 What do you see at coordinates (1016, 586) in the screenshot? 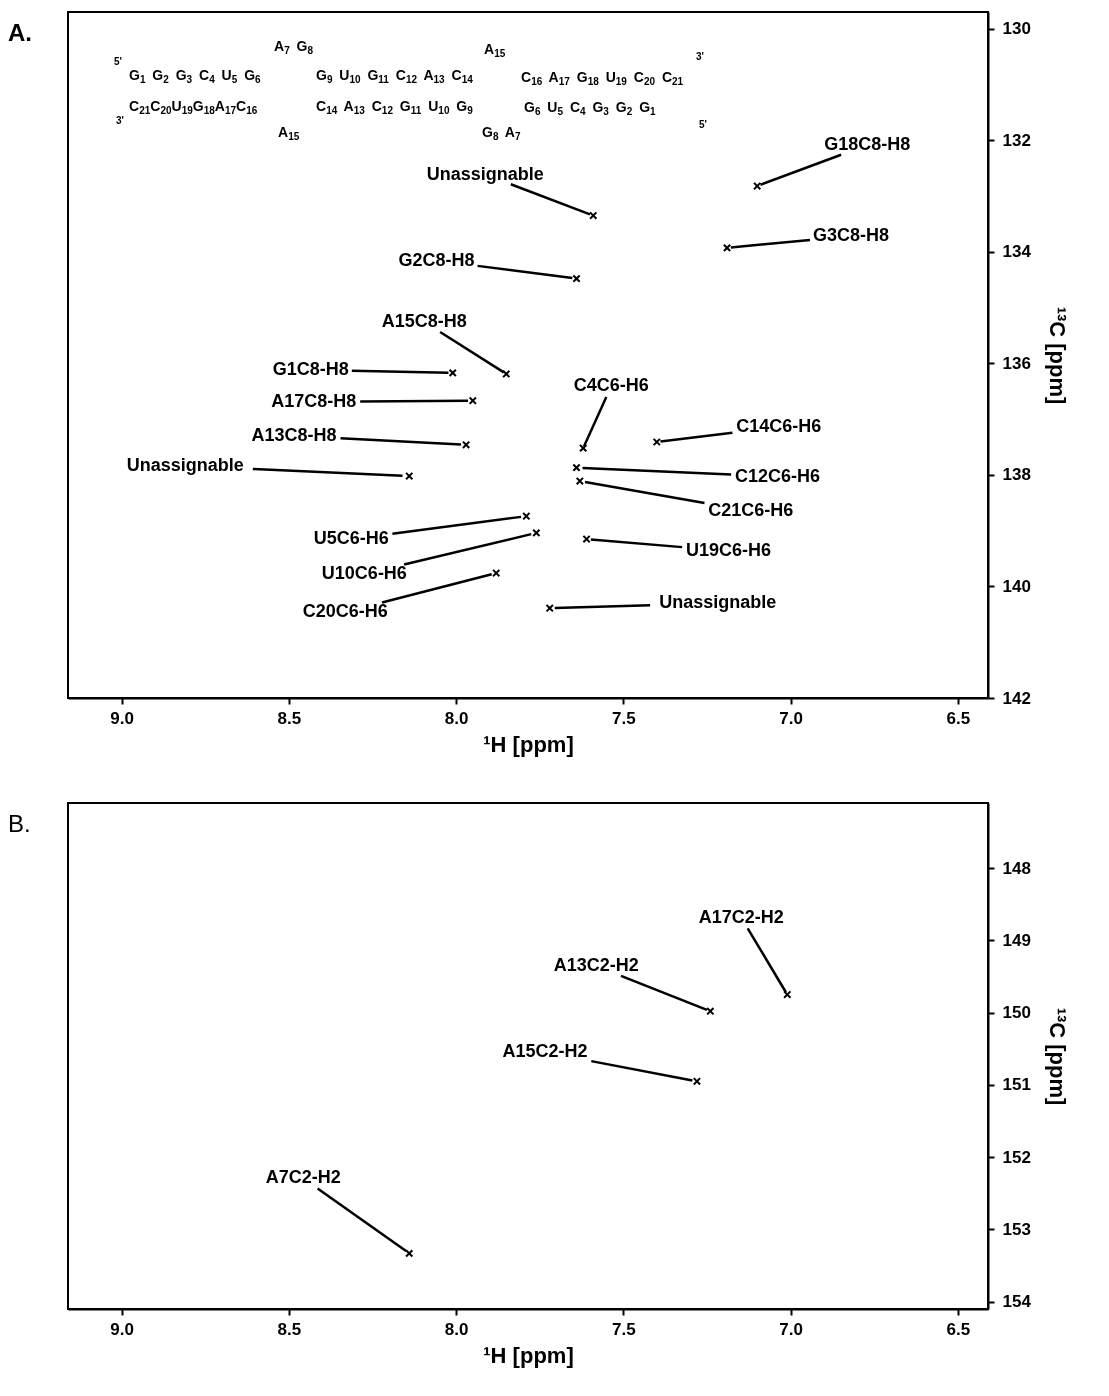
I see `y-tick-label: 140` at bounding box center [1016, 586].